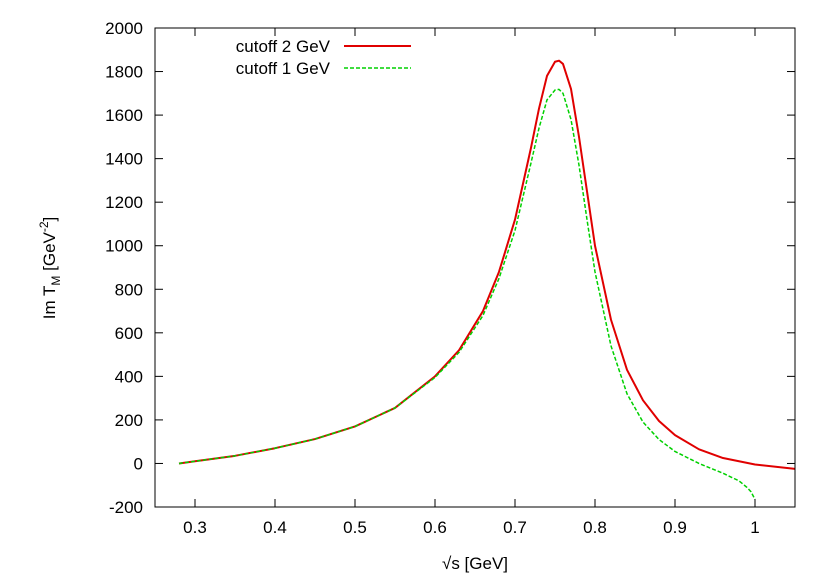 The image size is (830, 581). What do you see at coordinates (49, 253) in the screenshot?
I see `y-axis-label-unit: [GeV` at bounding box center [49, 253].